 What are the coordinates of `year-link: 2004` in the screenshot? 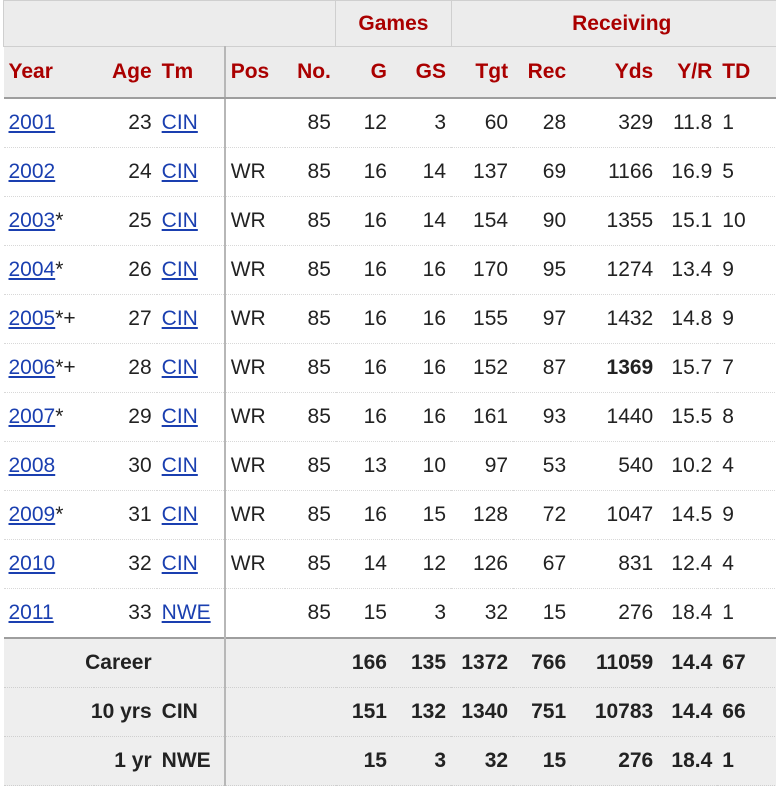 It's located at (32, 269).